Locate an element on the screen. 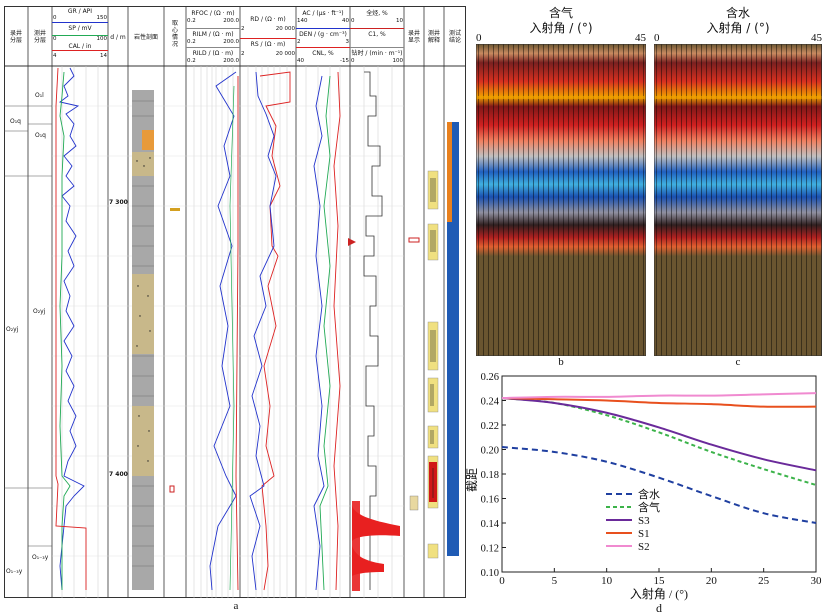 The image size is (826, 616). x-tick-label: 25 is located at coordinates (764, 581).